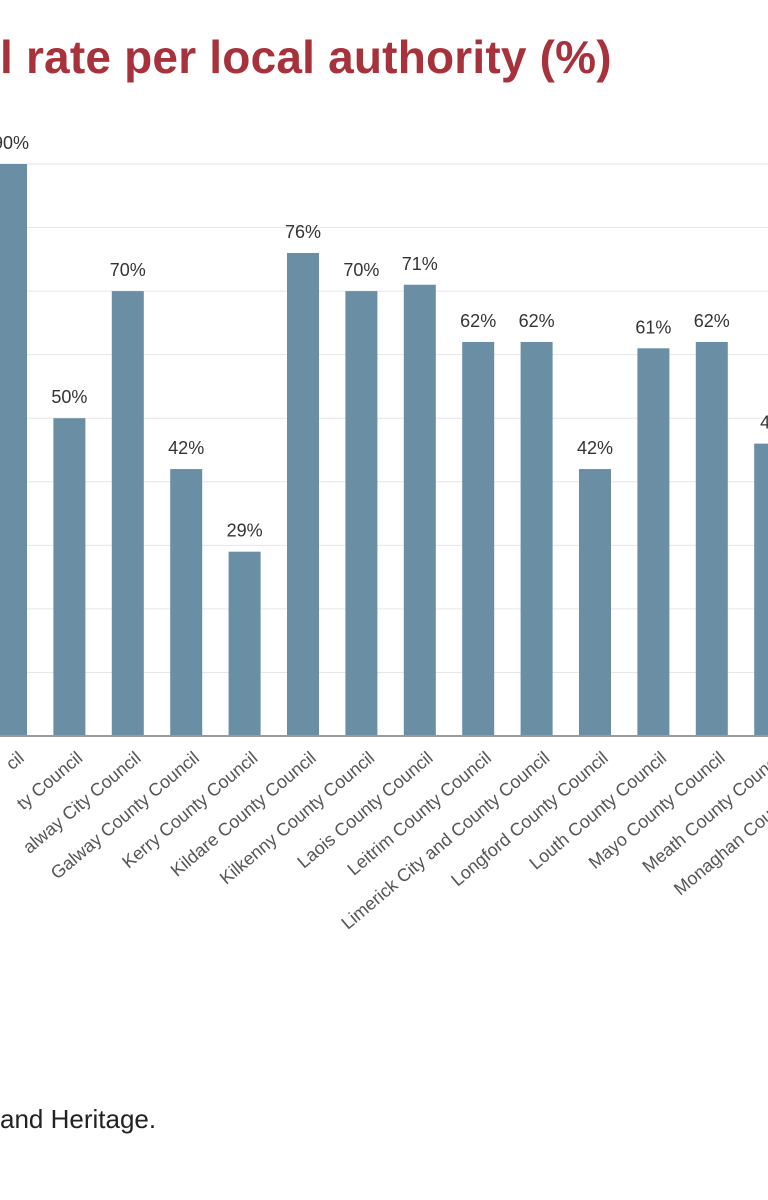 The width and height of the screenshot is (768, 1200). Describe the element at coordinates (420, 264) in the screenshot. I see `bar-value-label: 71%` at that location.